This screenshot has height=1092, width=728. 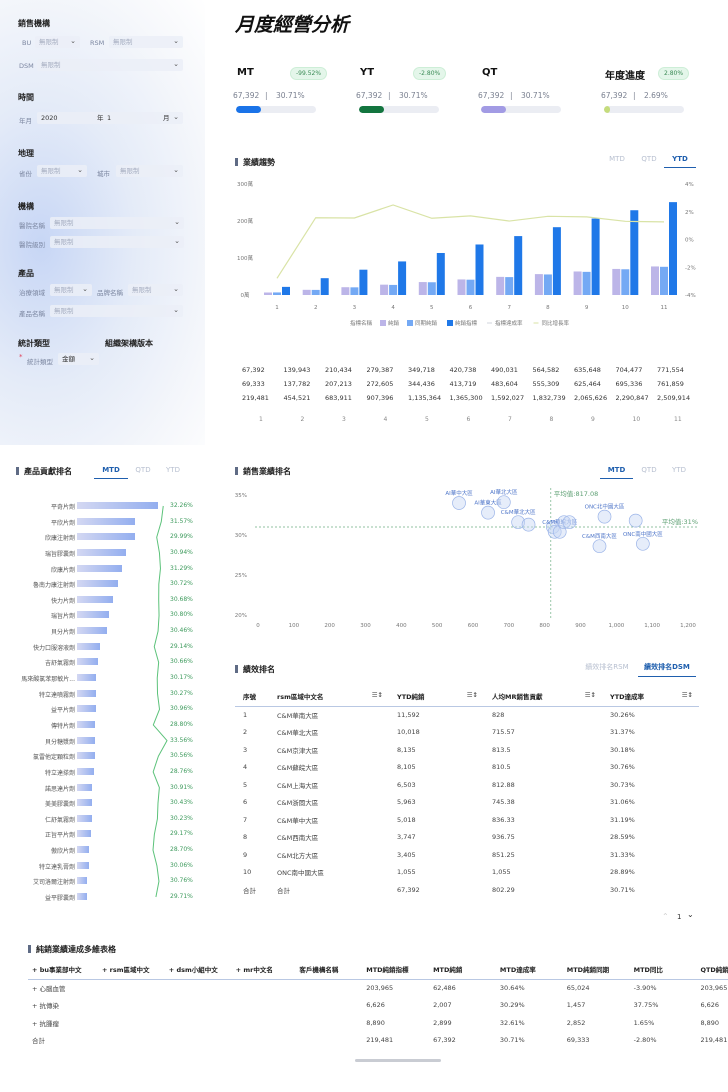 What do you see at coordinates (422, 288) in the screenshot?
I see `bar-純銷` at bounding box center [422, 288].